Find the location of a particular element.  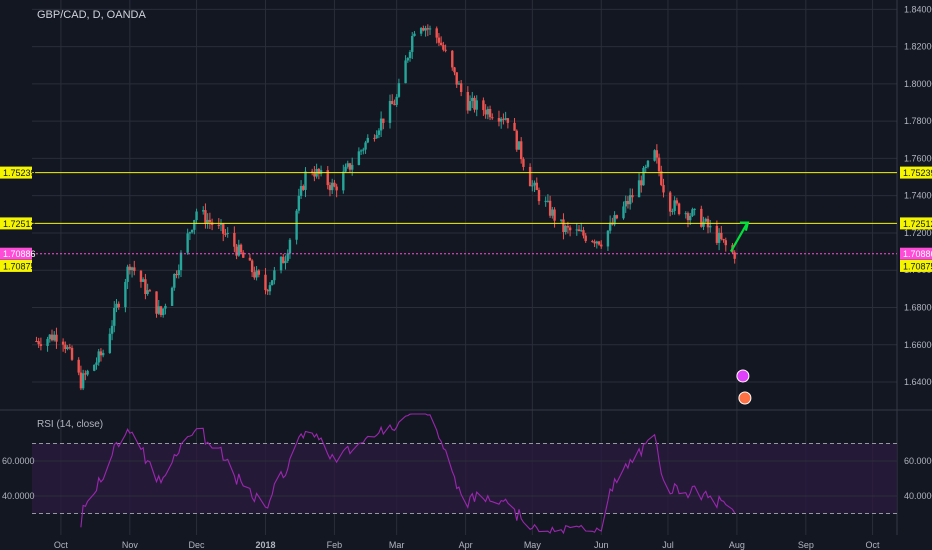

price-tag-left: 1.72512 is located at coordinates (19, 224).